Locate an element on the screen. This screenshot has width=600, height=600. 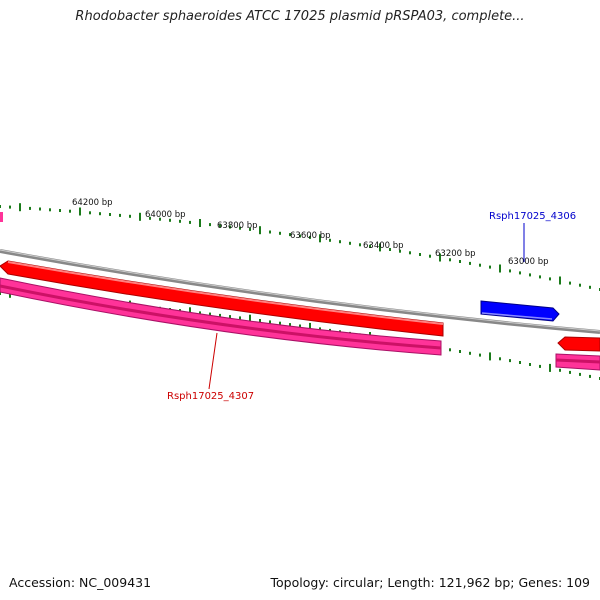
cds-feature-red-right is located at coordinates (578, 344).